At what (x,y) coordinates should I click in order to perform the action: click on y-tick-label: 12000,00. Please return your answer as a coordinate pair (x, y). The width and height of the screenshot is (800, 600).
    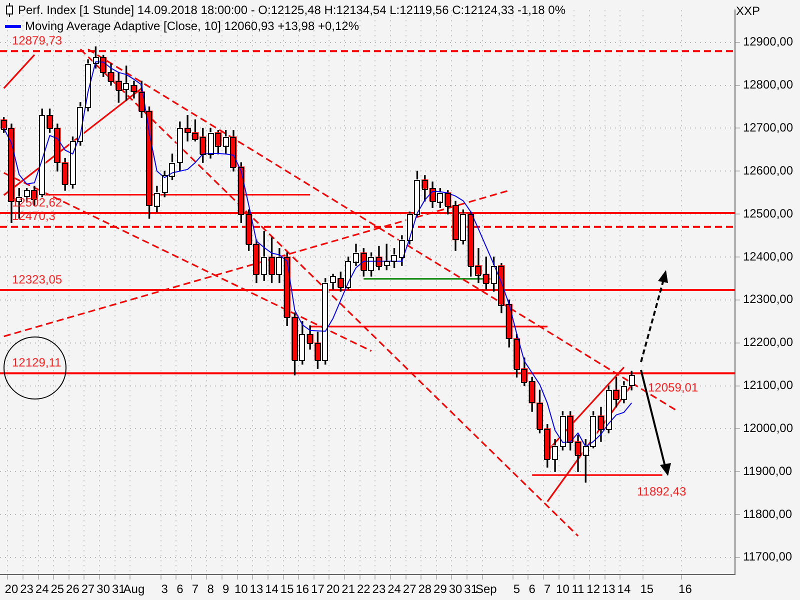
    Looking at the image, I should click on (768, 427).